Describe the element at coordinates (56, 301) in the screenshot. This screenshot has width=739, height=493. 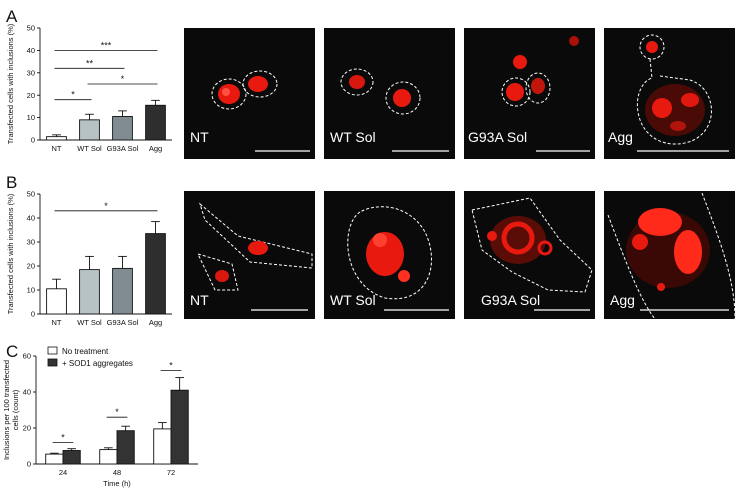
I see `chart-b-bar-nt` at that location.